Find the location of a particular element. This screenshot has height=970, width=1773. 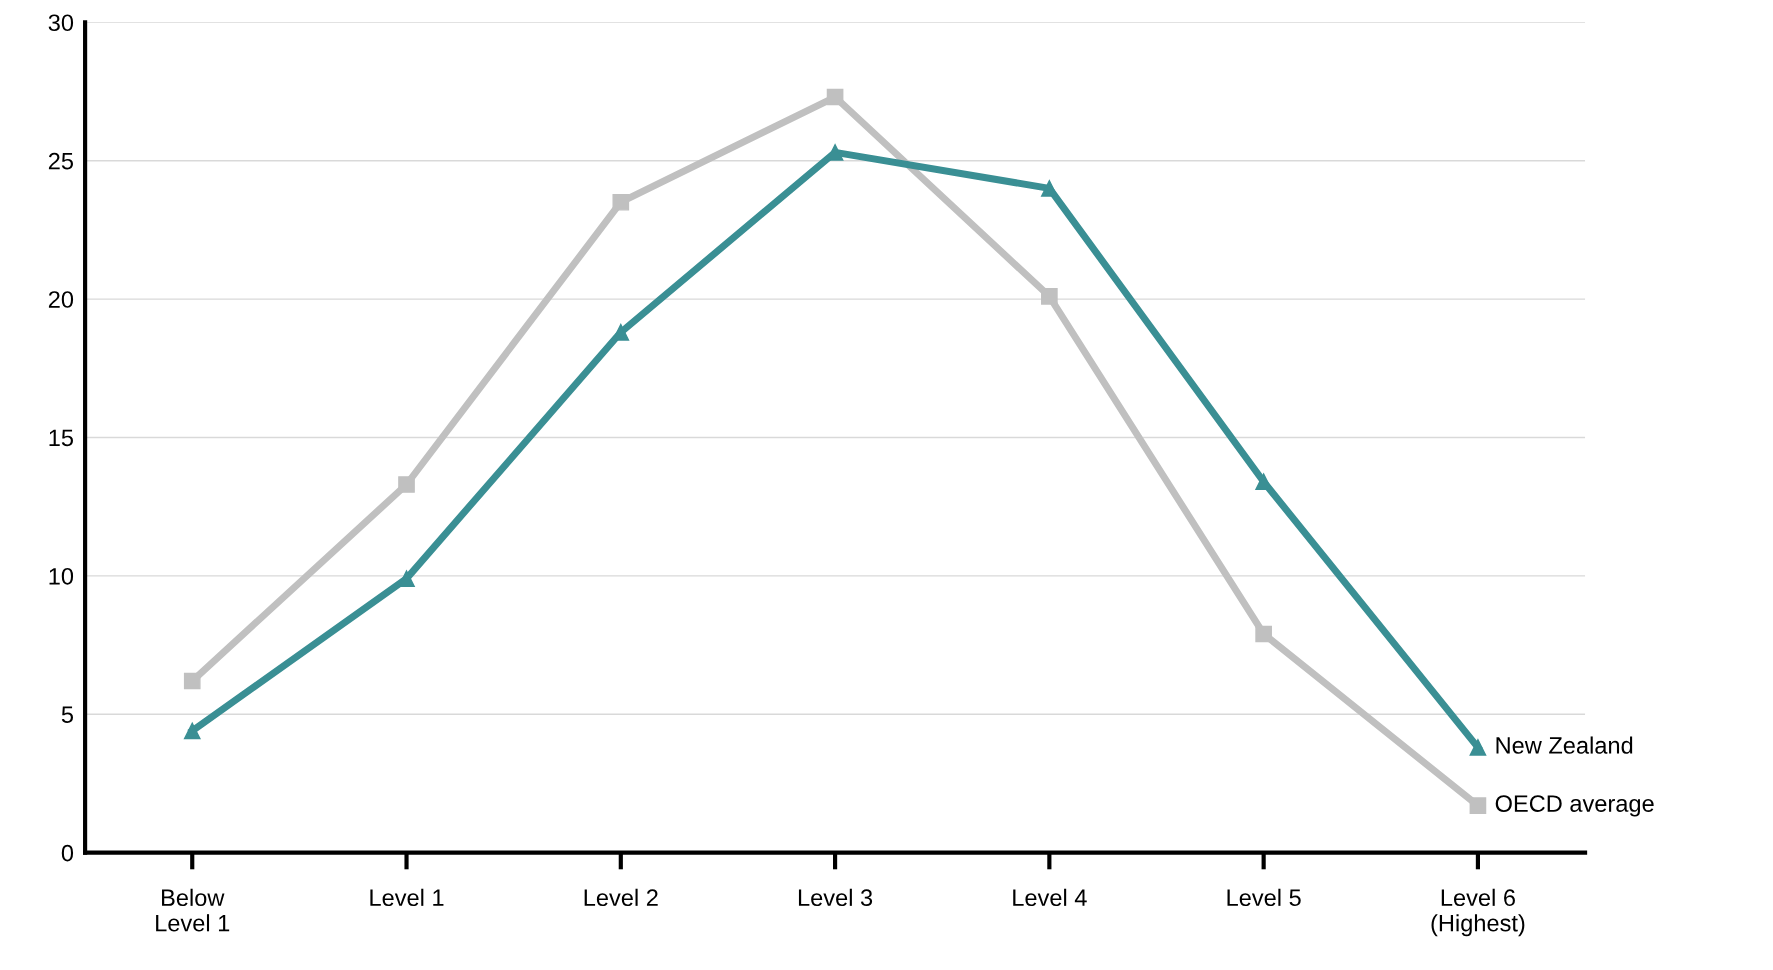

x-tick-label: Level 5 is located at coordinates (1264, 897).